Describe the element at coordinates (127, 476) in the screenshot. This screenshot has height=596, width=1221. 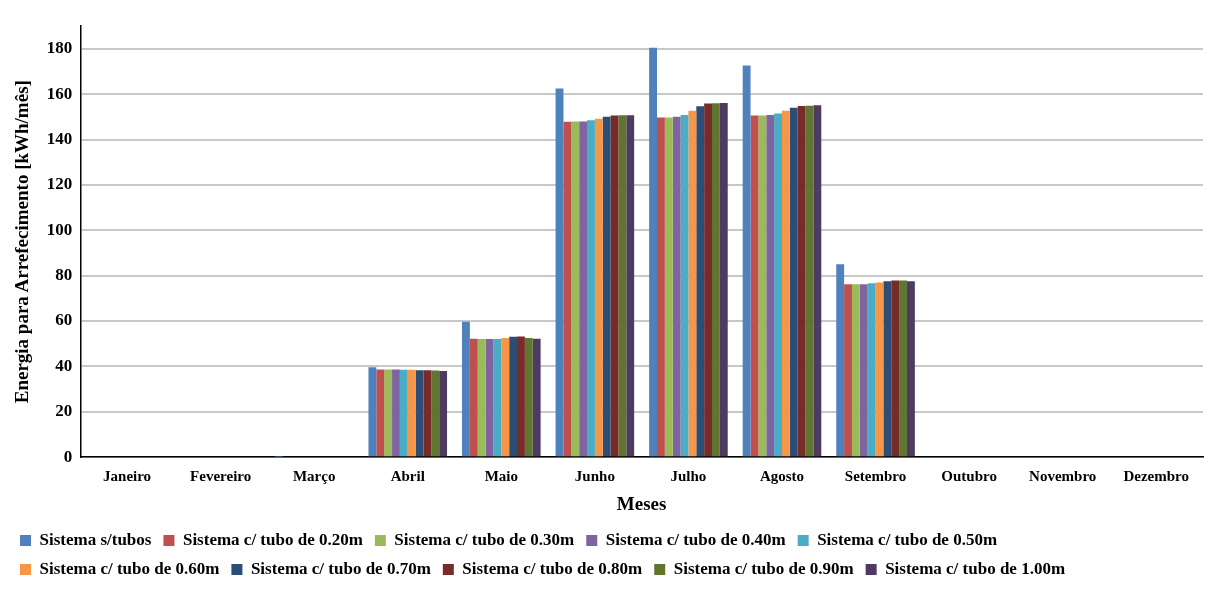
I see `x-tick-label: Janeiro` at that location.